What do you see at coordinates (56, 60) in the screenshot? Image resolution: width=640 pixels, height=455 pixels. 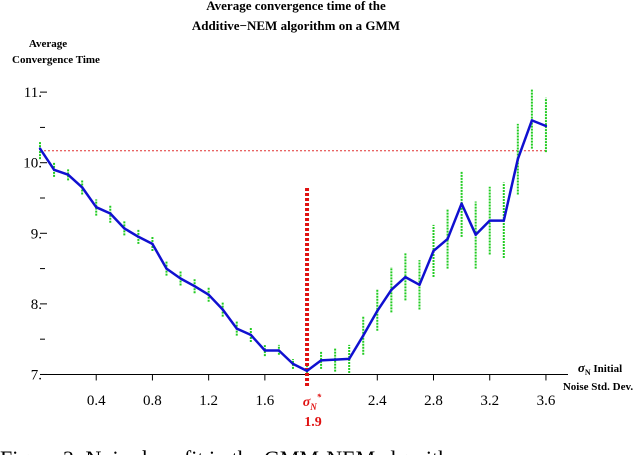 I see `y-axis-title-line2: Convergence Time` at bounding box center [56, 60].